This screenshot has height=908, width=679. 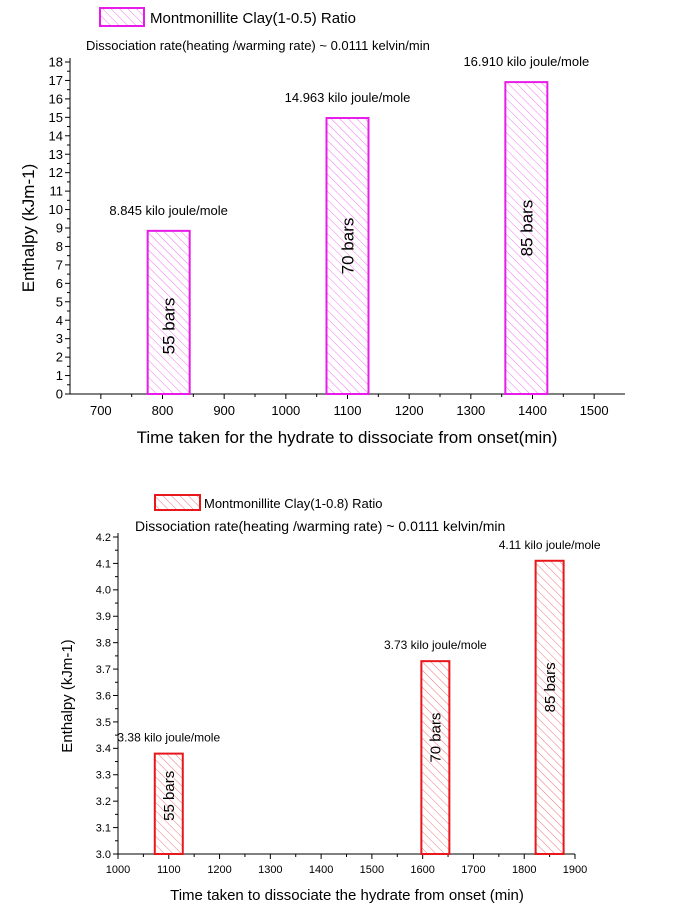 I want to click on y-tick-label: 3.0, so click(x=103, y=855).